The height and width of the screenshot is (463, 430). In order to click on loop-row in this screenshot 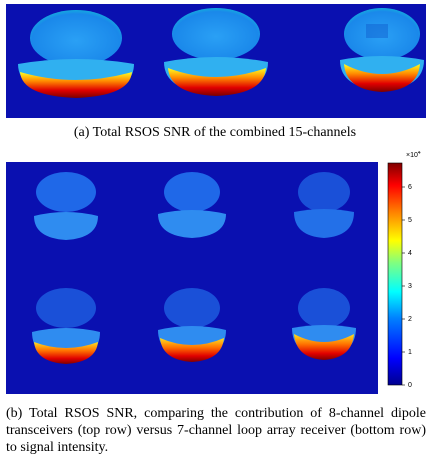, I will do `click(194, 326)`.